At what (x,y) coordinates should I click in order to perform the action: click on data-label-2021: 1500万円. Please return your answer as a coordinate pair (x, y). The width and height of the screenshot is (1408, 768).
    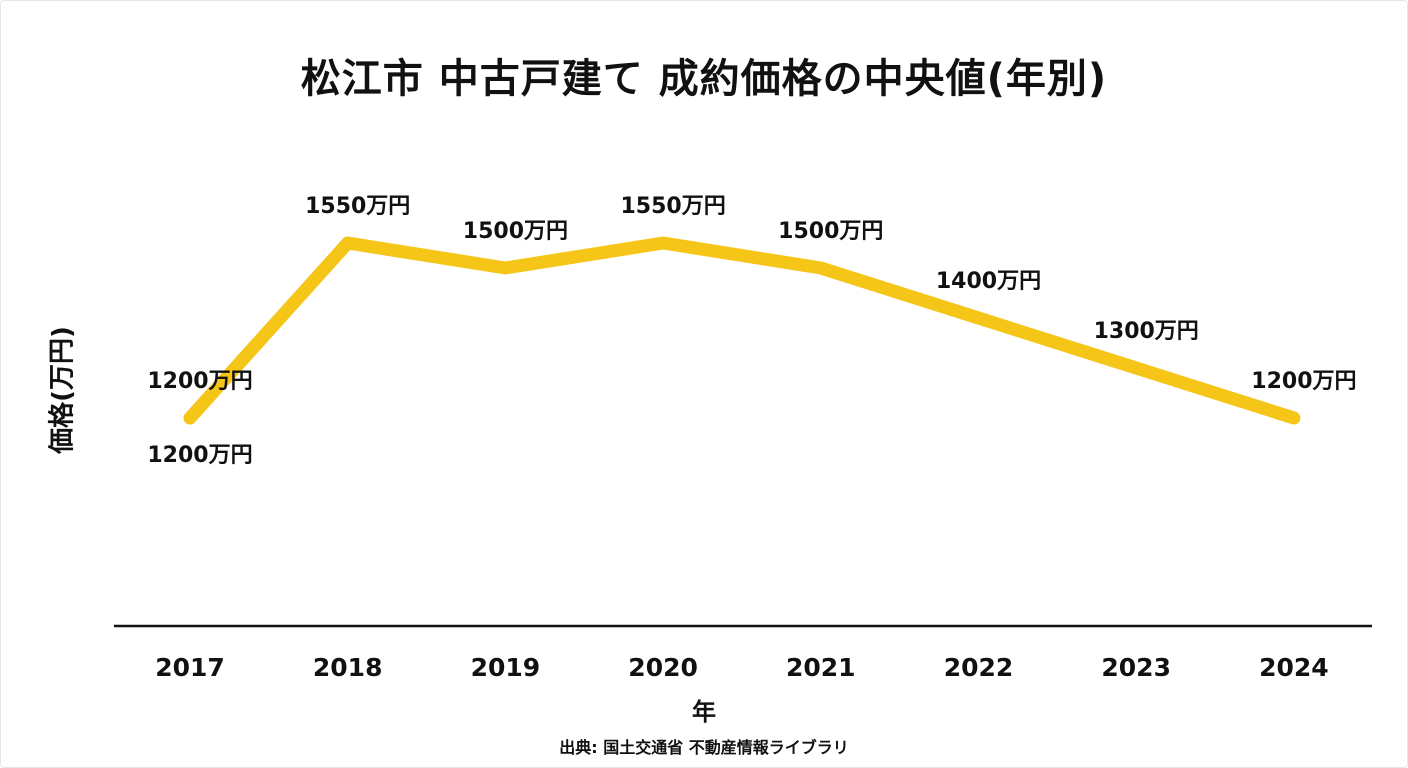
    Looking at the image, I should click on (830, 231).